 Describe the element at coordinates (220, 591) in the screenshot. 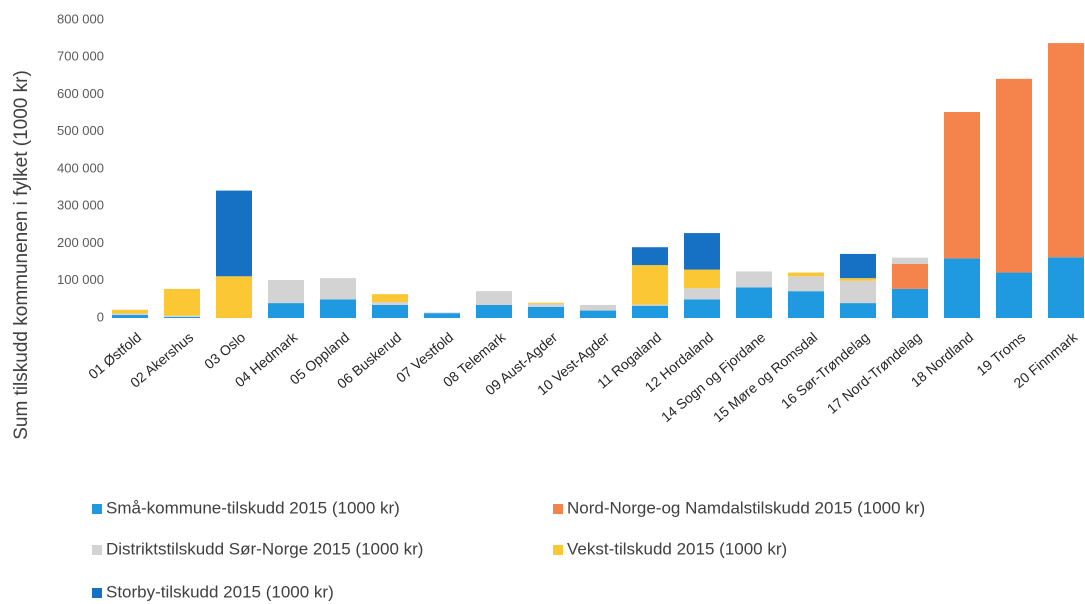

I see `legend-label: Storby-tilskudd 2015 (1000 kr)` at that location.